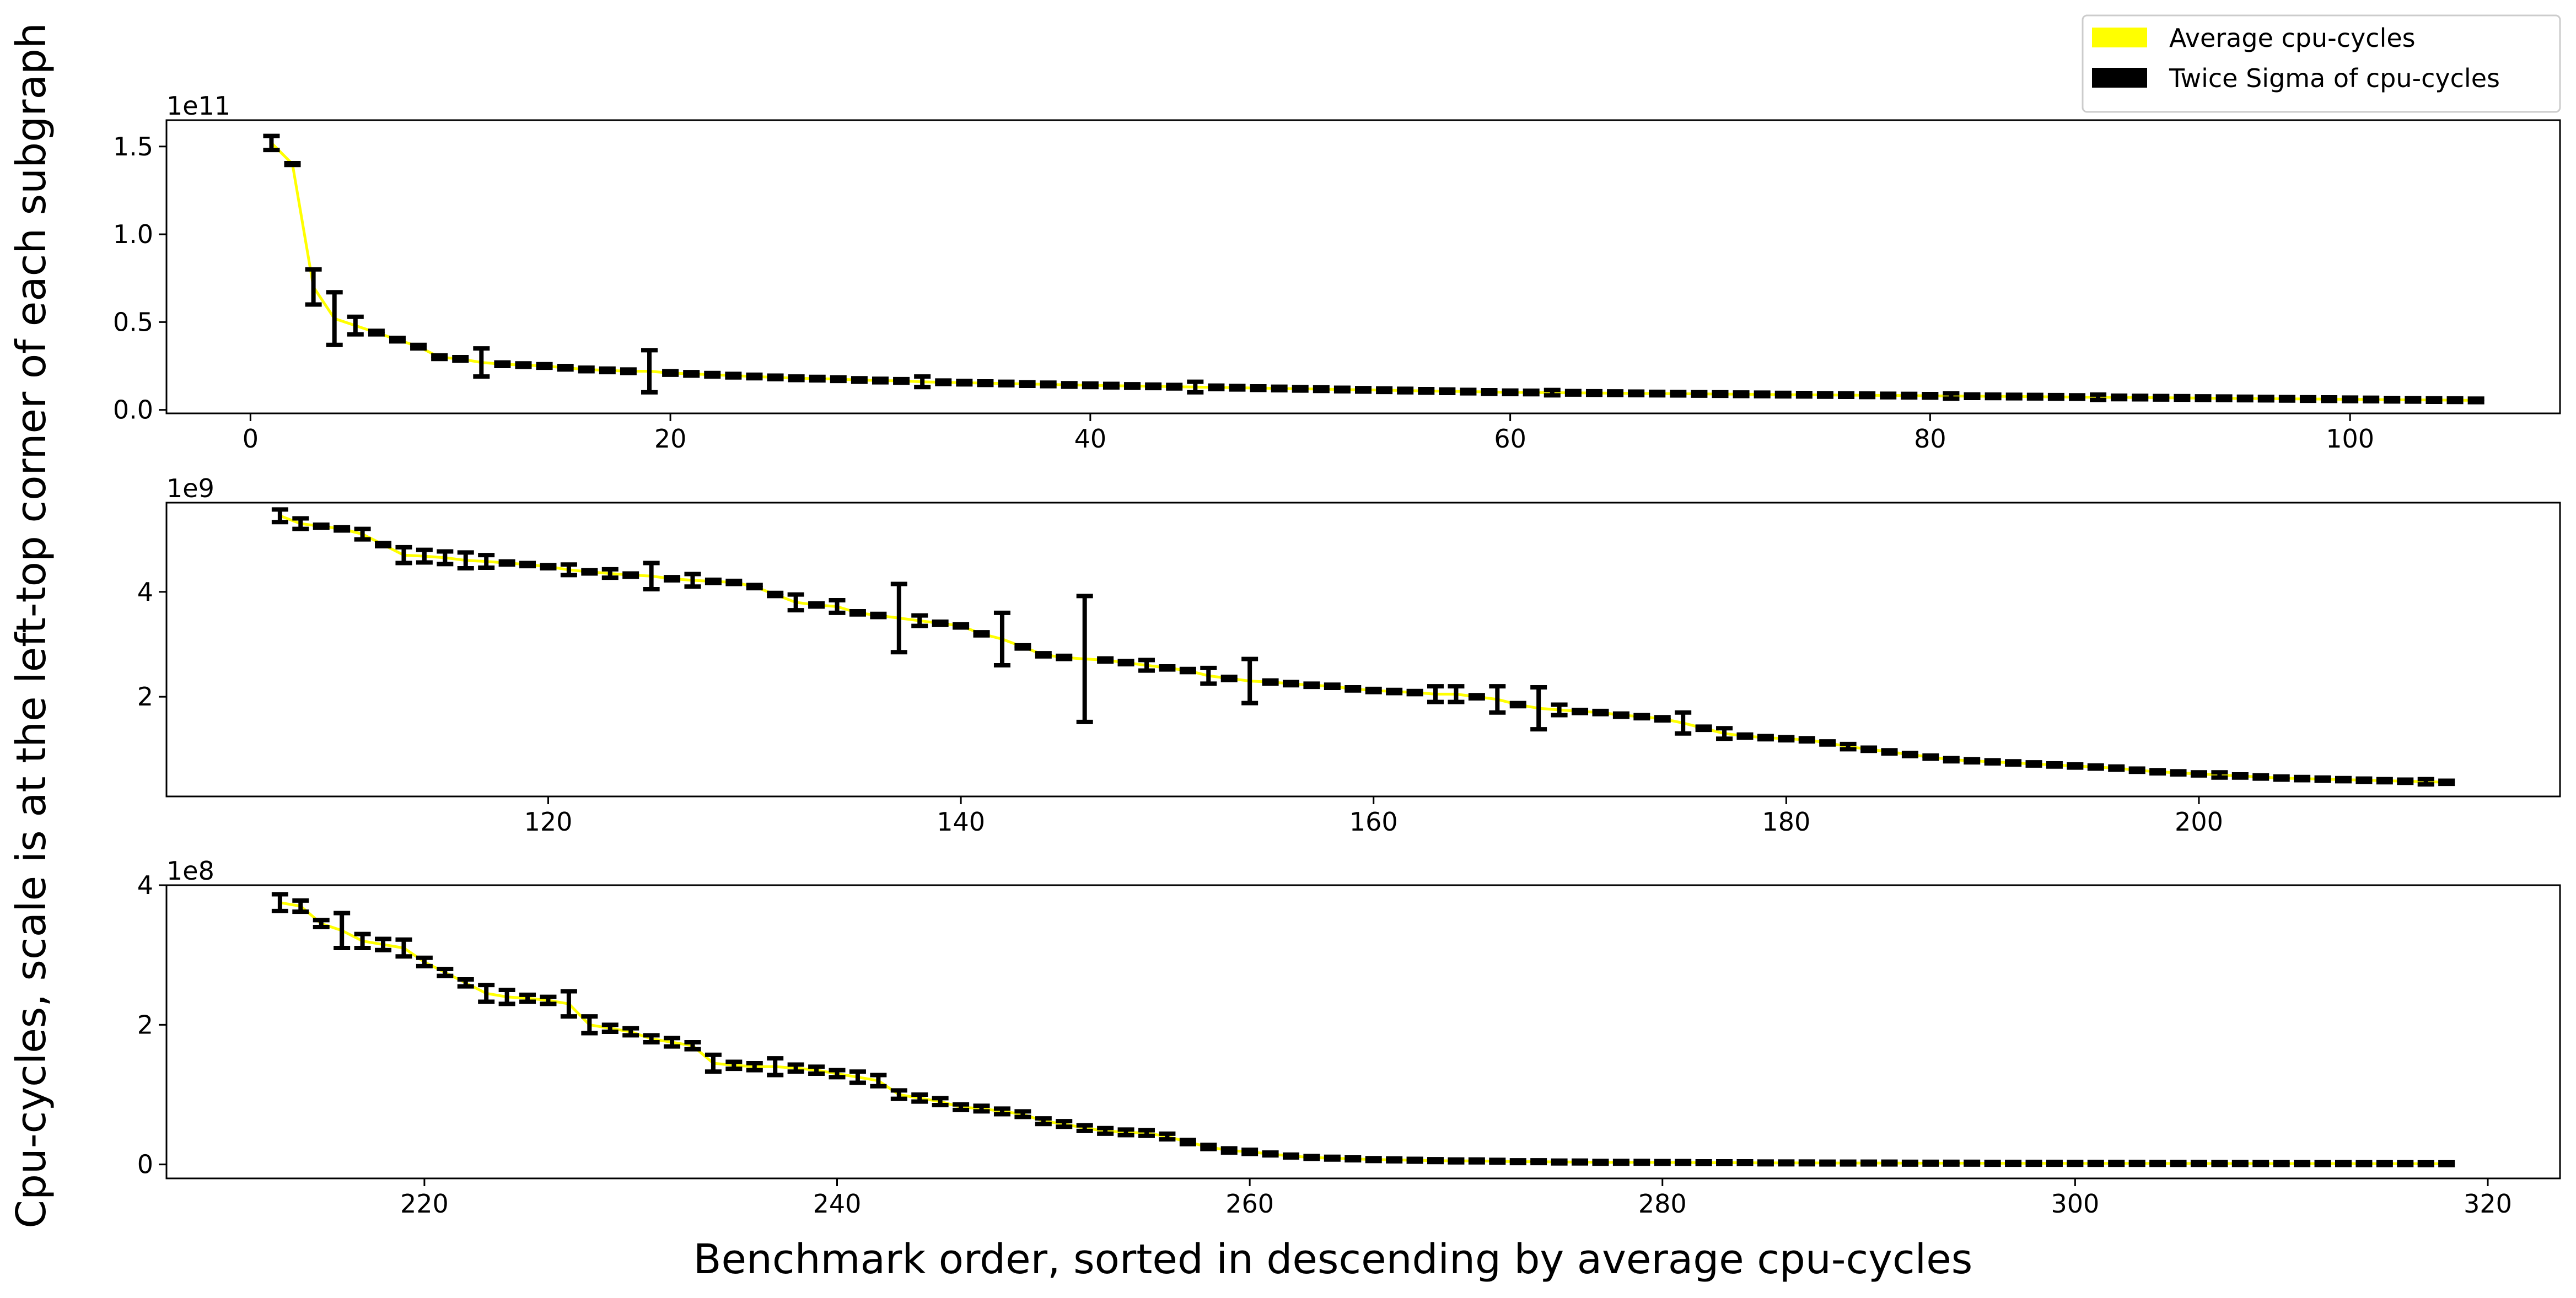  Describe the element at coordinates (2119, 78) in the screenshot. I see `legend-swatch-twice-sigma` at that location.